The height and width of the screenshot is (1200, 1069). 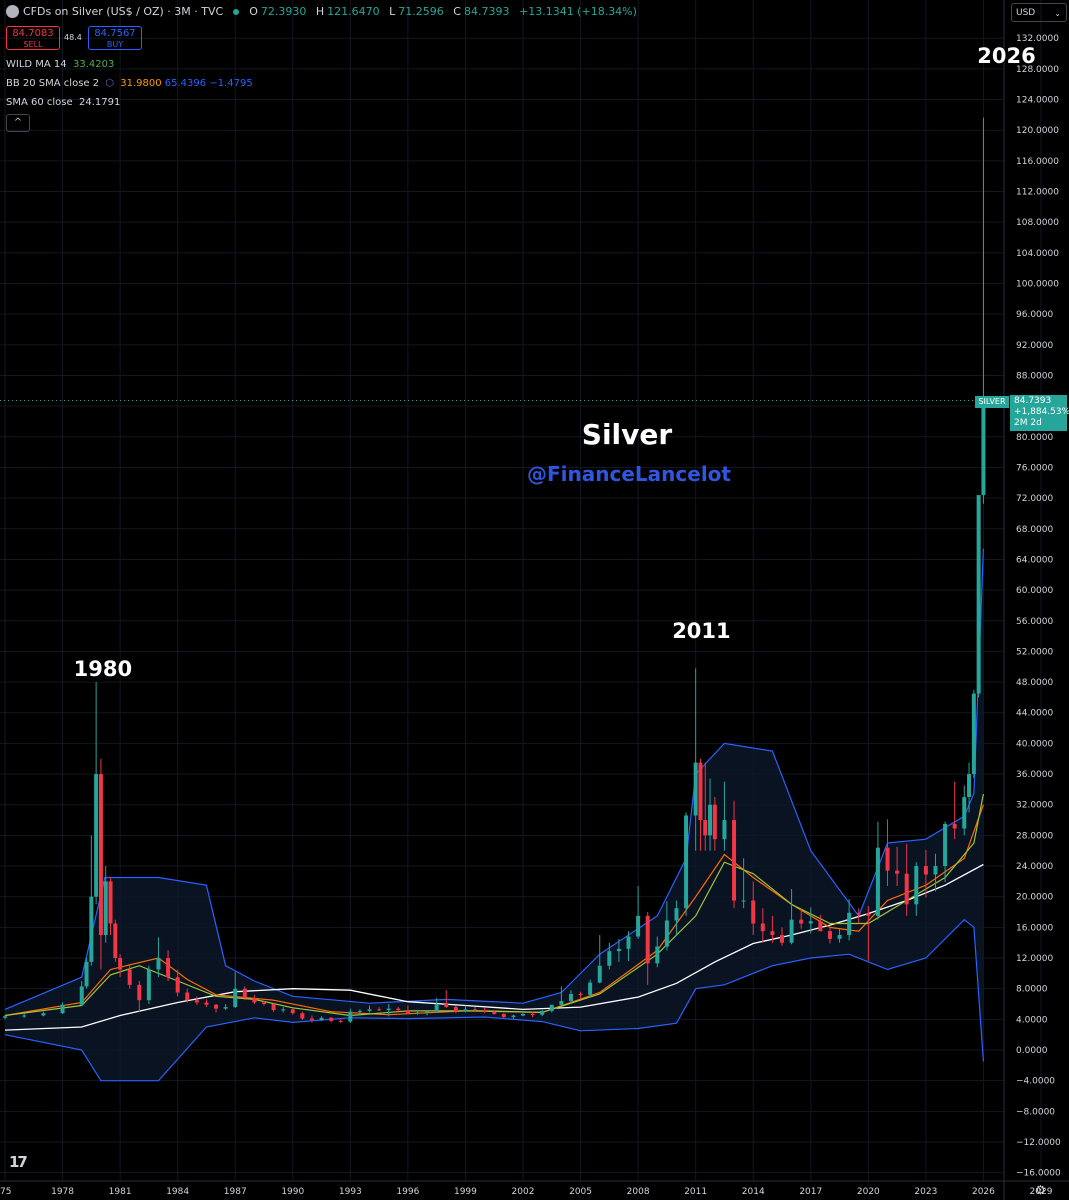 What do you see at coordinates (1039, 413) in the screenshot?
I see `last-price-label: 84.7393 +1,884.53% 2M 2d` at bounding box center [1039, 413].